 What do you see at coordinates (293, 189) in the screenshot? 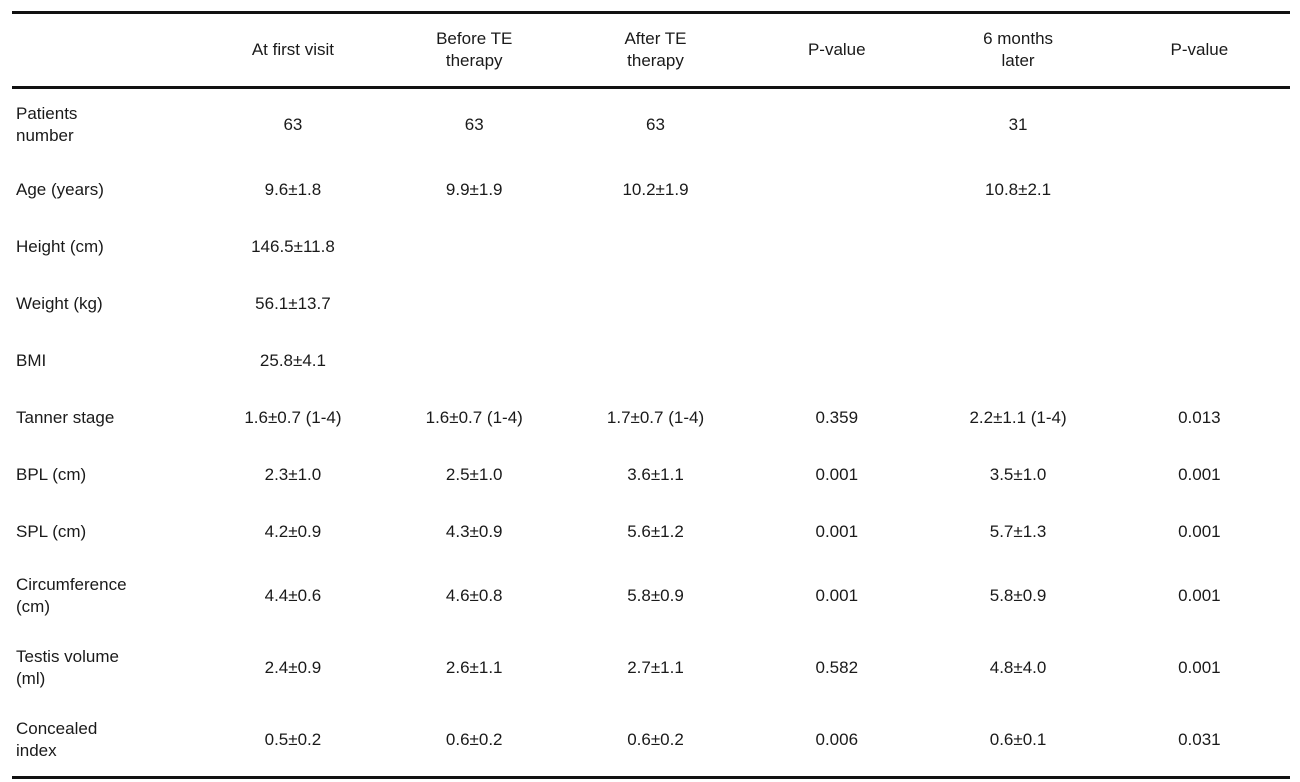
I see `cell: 9.6±1.8` at bounding box center [293, 189].